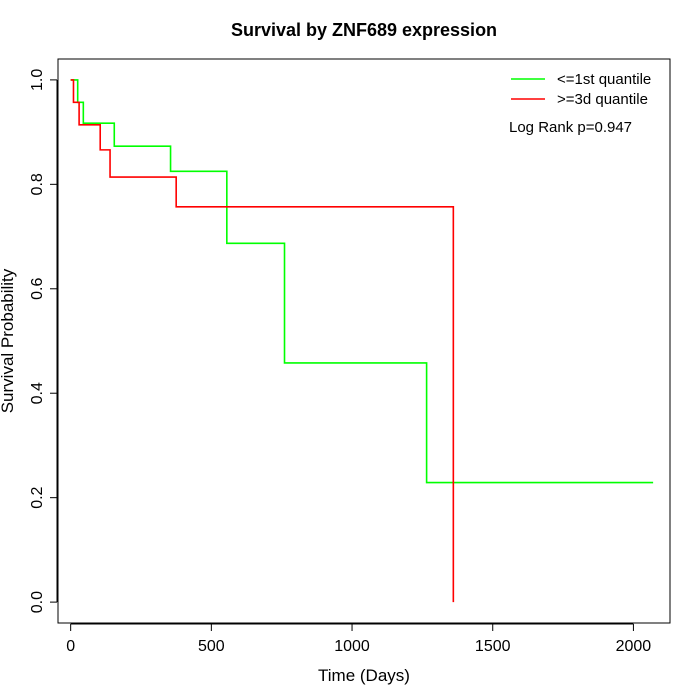 The image size is (700, 700). What do you see at coordinates (352, 646) in the screenshot?
I see `x-tick-label: 1000` at bounding box center [352, 646].